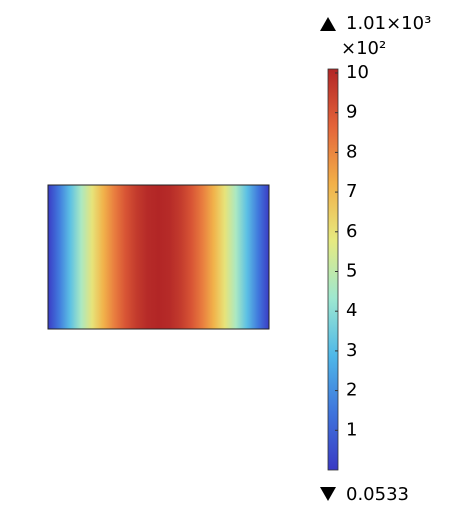  What do you see at coordinates (357, 72) in the screenshot?
I see `colorbar-tick-label: 10` at bounding box center [357, 72].